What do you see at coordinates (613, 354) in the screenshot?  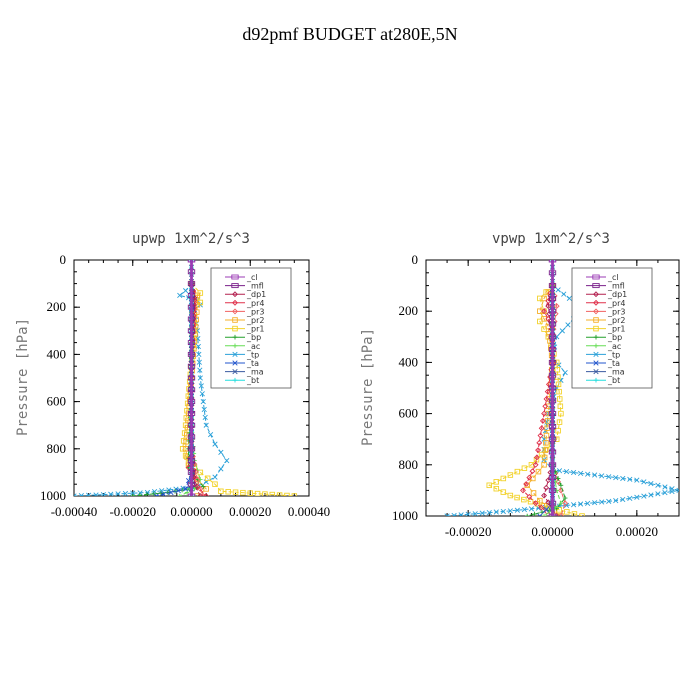 I see `legend-label: _tp` at bounding box center [613, 354].